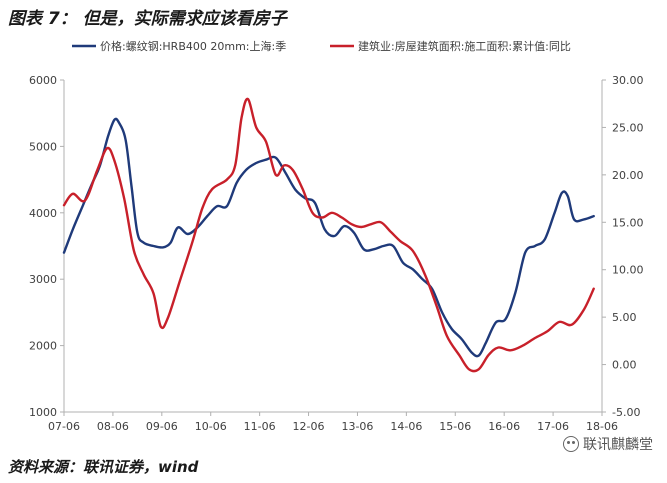  What do you see at coordinates (309, 426) in the screenshot?
I see `x-tick-label: 12-06` at bounding box center [309, 426].